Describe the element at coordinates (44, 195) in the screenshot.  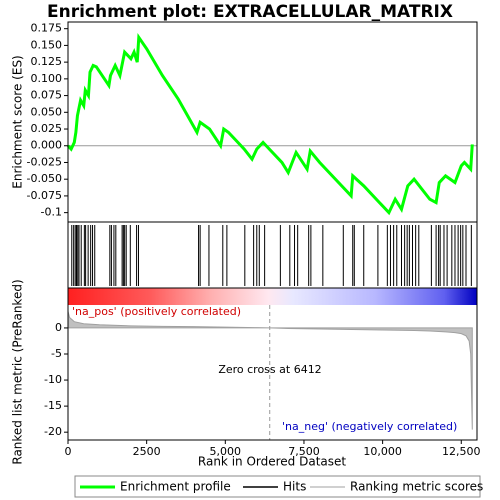
I see `y-tick-label: -0.075` at that location.